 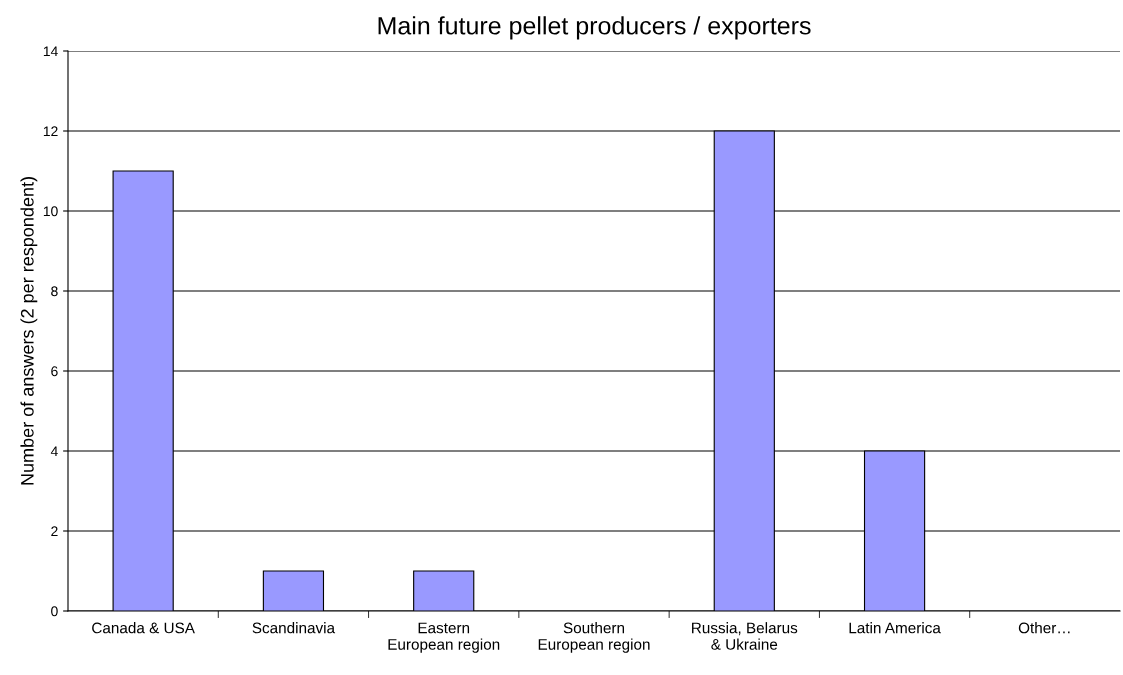 I want to click on y-tick-label: 2, so click(x=54, y=531).